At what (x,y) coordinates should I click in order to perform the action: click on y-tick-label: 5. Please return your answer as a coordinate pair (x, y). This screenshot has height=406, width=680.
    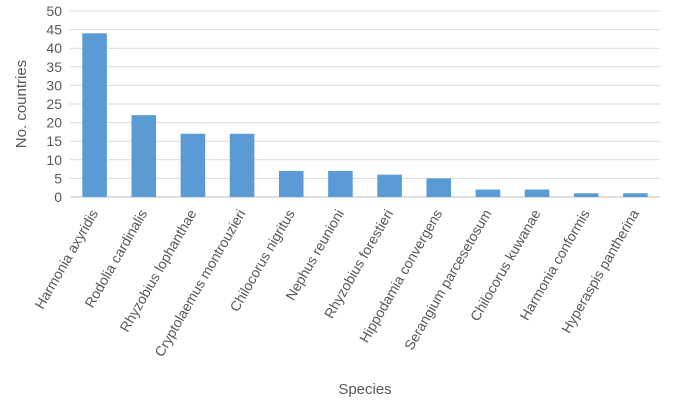
    Looking at the image, I should click on (58, 178).